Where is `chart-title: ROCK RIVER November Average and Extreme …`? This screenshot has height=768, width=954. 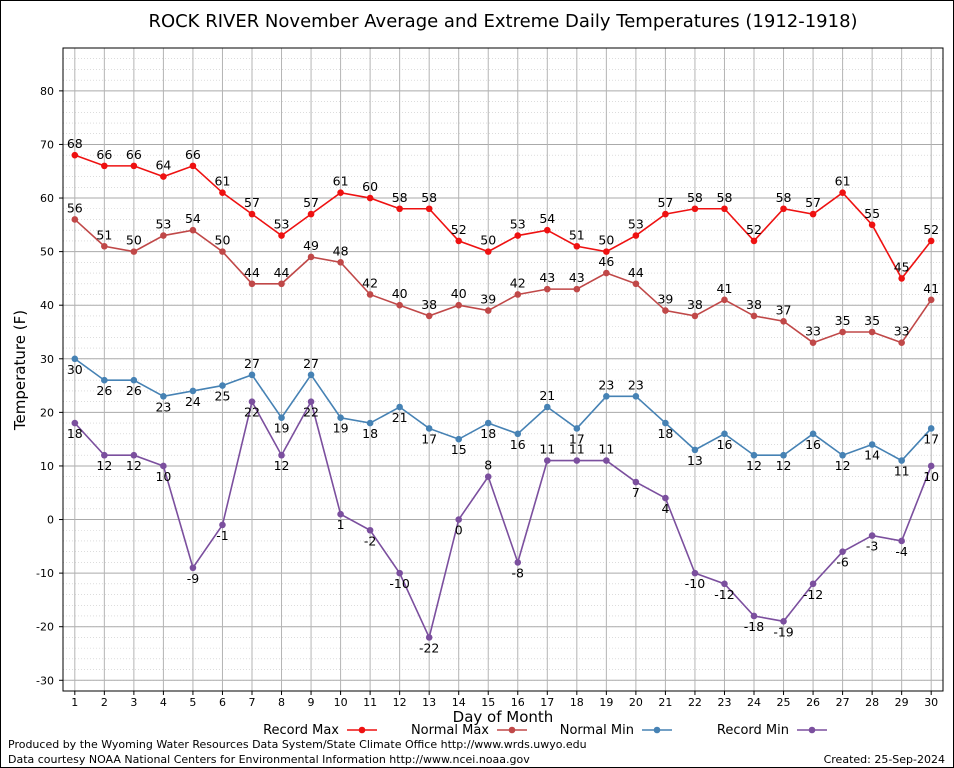 chart-title: ROCK RIVER November Average and Extreme … is located at coordinates (502, 21).